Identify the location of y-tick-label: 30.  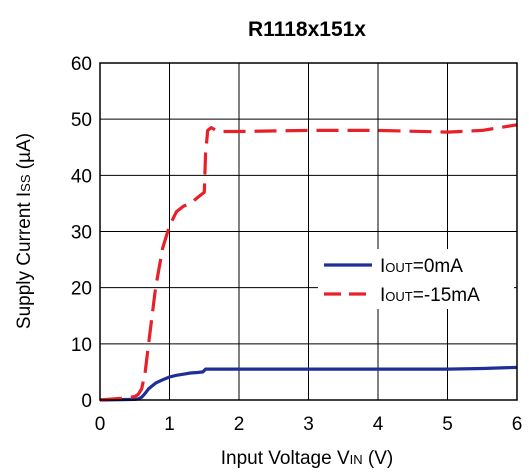
(81, 233).